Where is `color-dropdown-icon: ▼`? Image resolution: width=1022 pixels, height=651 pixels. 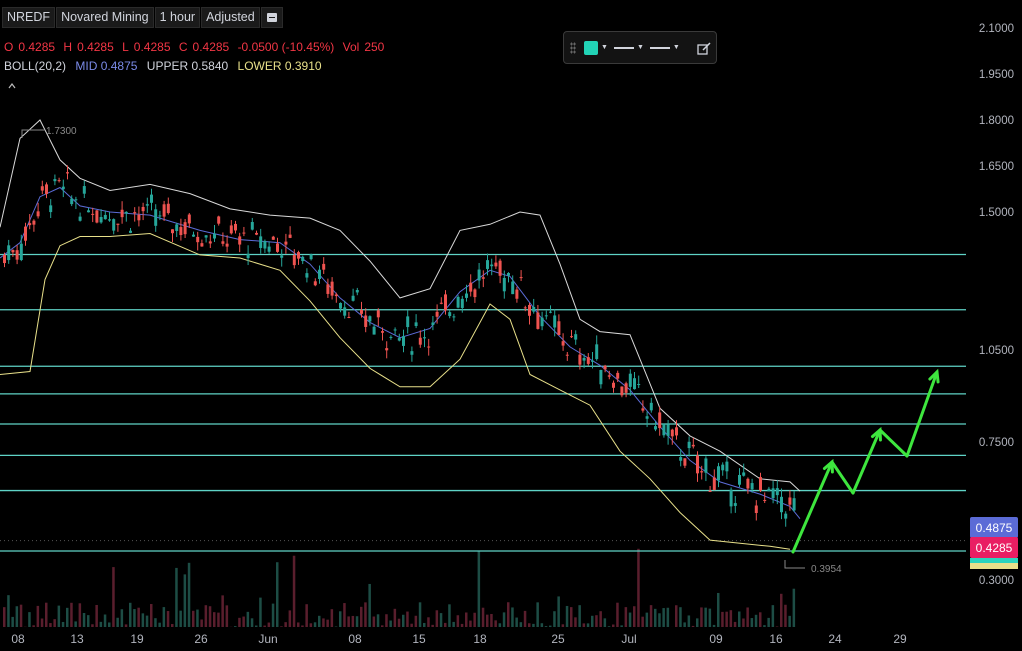
color-dropdown-icon: ▼ is located at coordinates (604, 47).